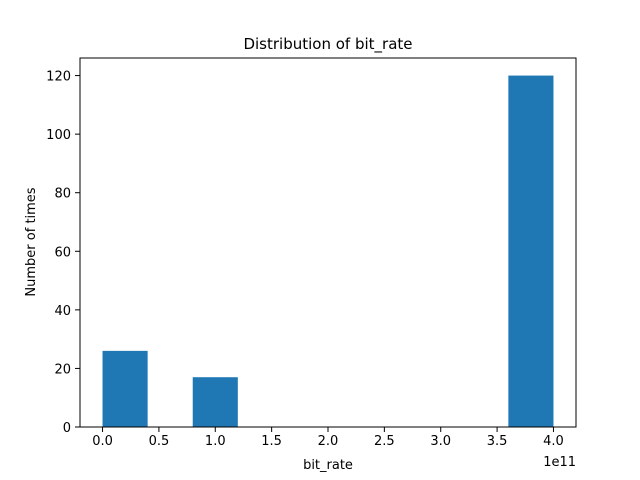  Describe the element at coordinates (559, 462) in the screenshot. I see `x-axis-offset-label: 1e11` at that location.